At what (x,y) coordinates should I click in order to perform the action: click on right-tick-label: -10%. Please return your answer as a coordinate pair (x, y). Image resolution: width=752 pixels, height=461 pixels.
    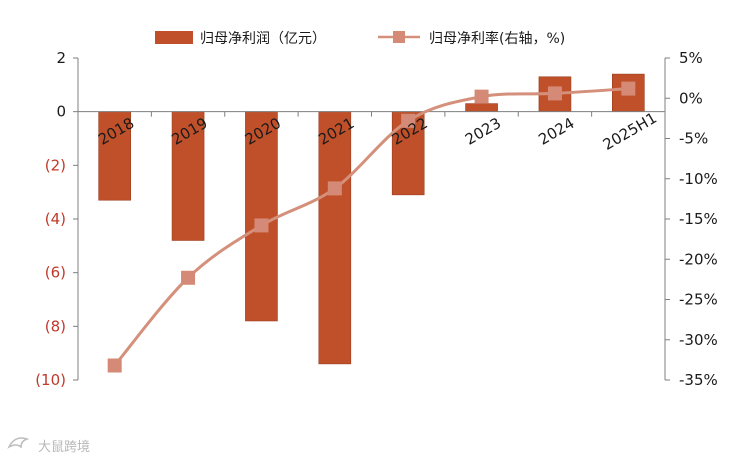
    Looking at the image, I should click on (698, 179).